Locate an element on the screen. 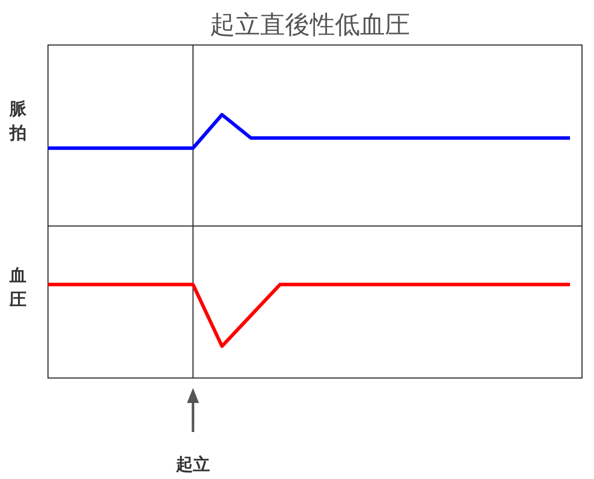 The height and width of the screenshot is (479, 594). y-axis-title: 脈拍 is located at coordinates (18, 122).